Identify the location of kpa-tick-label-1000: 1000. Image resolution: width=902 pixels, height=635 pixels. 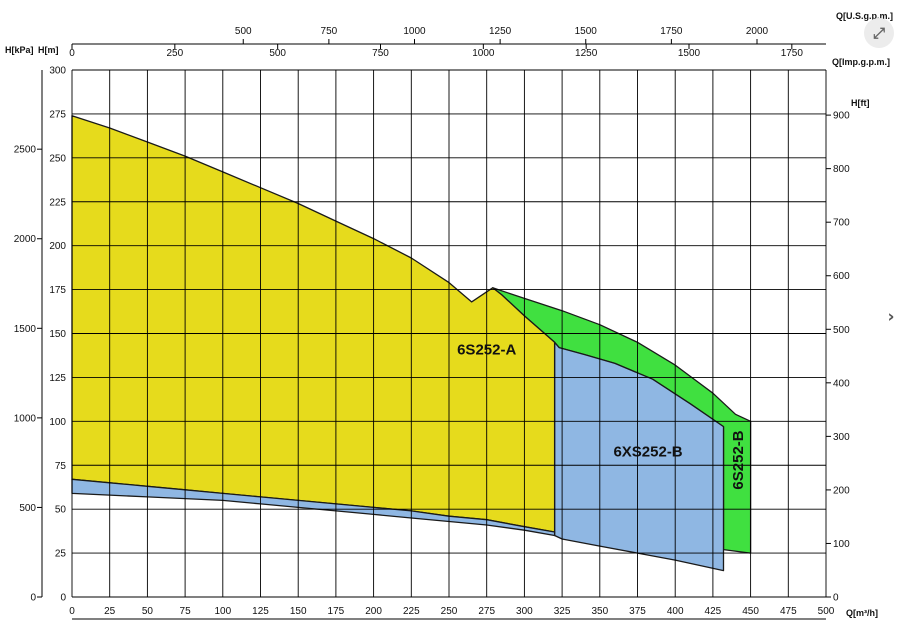
(25, 418).